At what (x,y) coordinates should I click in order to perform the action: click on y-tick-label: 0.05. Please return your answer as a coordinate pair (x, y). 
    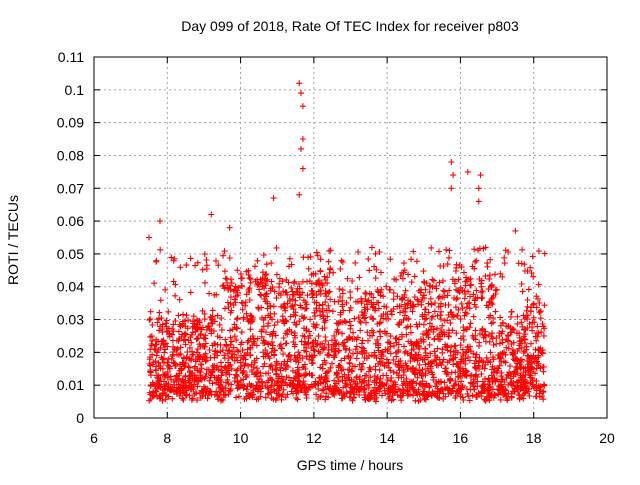
    Looking at the image, I should click on (70, 254).